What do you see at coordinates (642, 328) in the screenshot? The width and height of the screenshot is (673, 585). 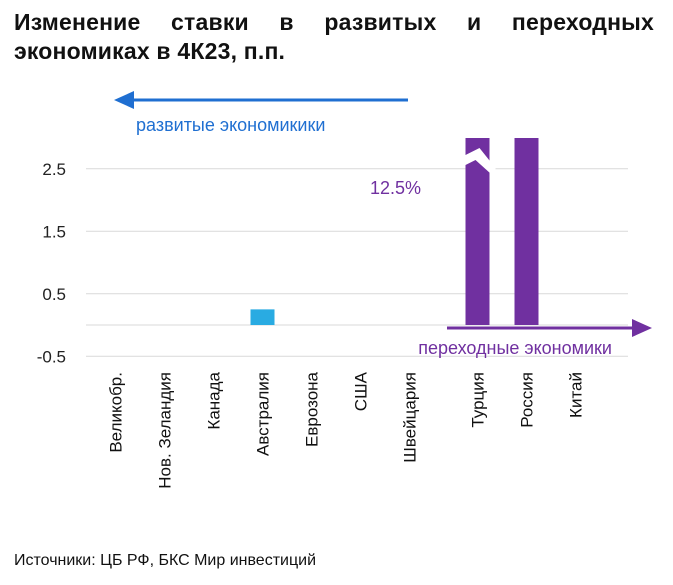 I see `emerging-arrow-head` at bounding box center [642, 328].